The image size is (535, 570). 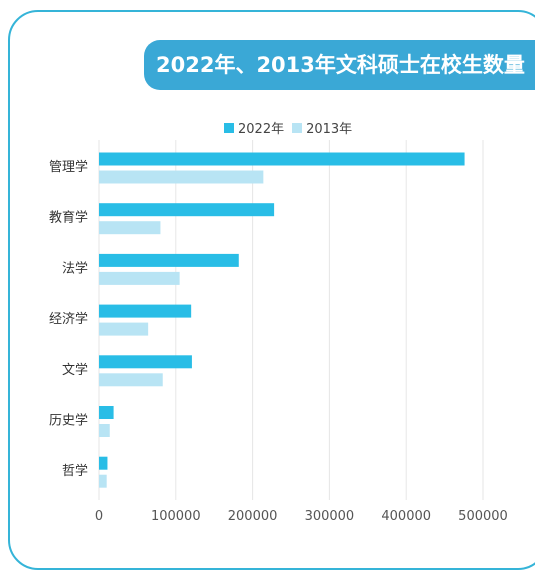 I want to click on category-label: 经济学, so click(x=68, y=319).